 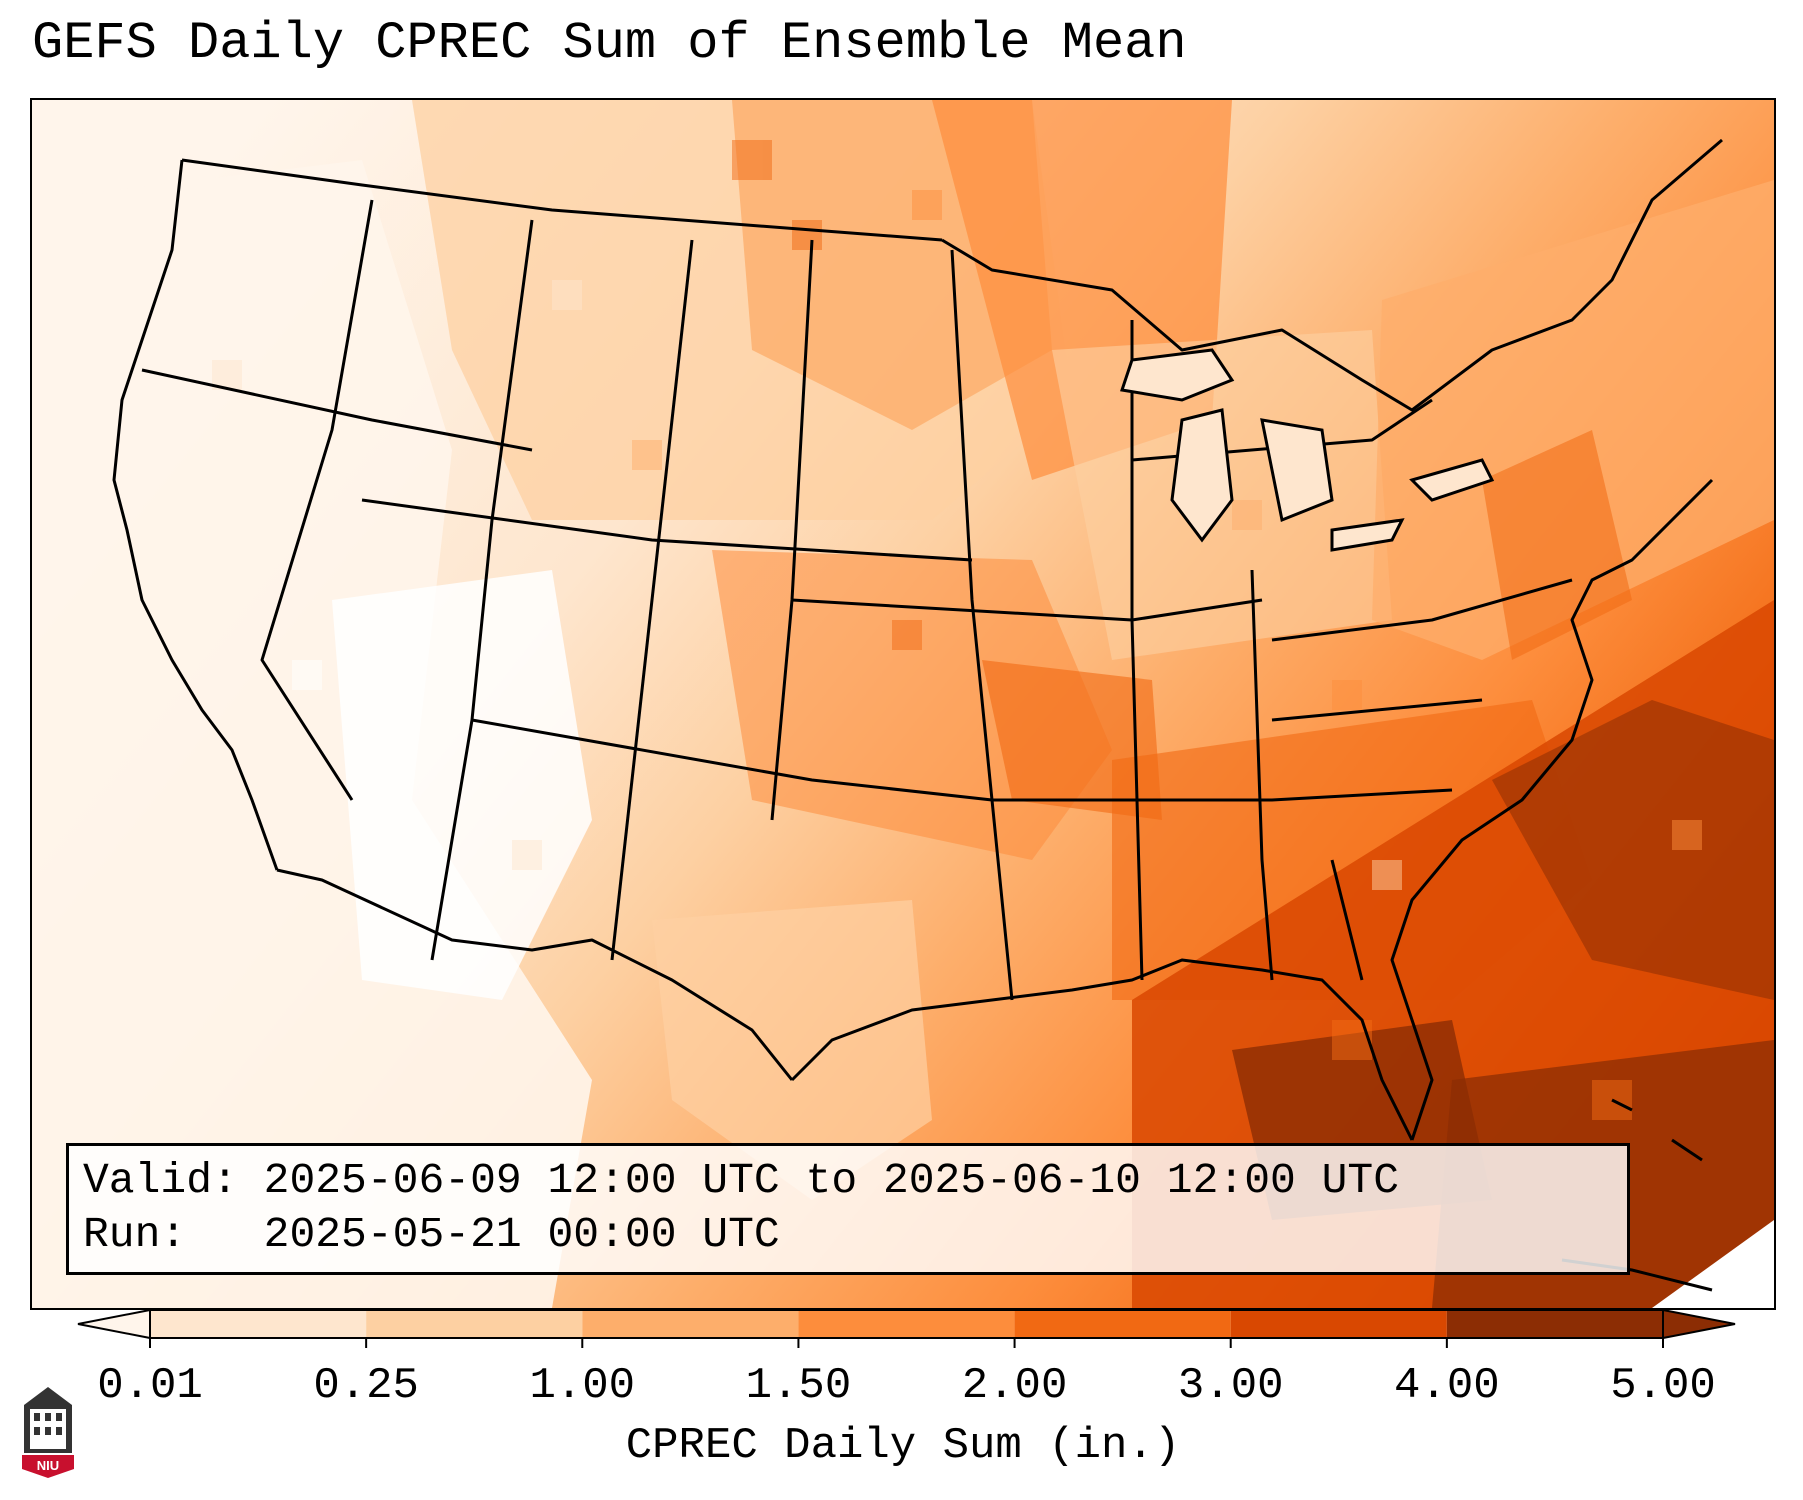 What do you see at coordinates (1015, 1386) in the screenshot?
I see `colorbar-tick-label: 2.00` at bounding box center [1015, 1386].